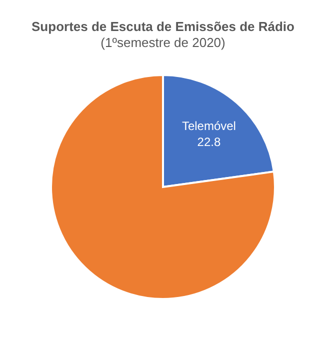  What do you see at coordinates (163, 42) in the screenshot?
I see `chart-subtitle: (1ºsemestre de 2020)` at bounding box center [163, 42].